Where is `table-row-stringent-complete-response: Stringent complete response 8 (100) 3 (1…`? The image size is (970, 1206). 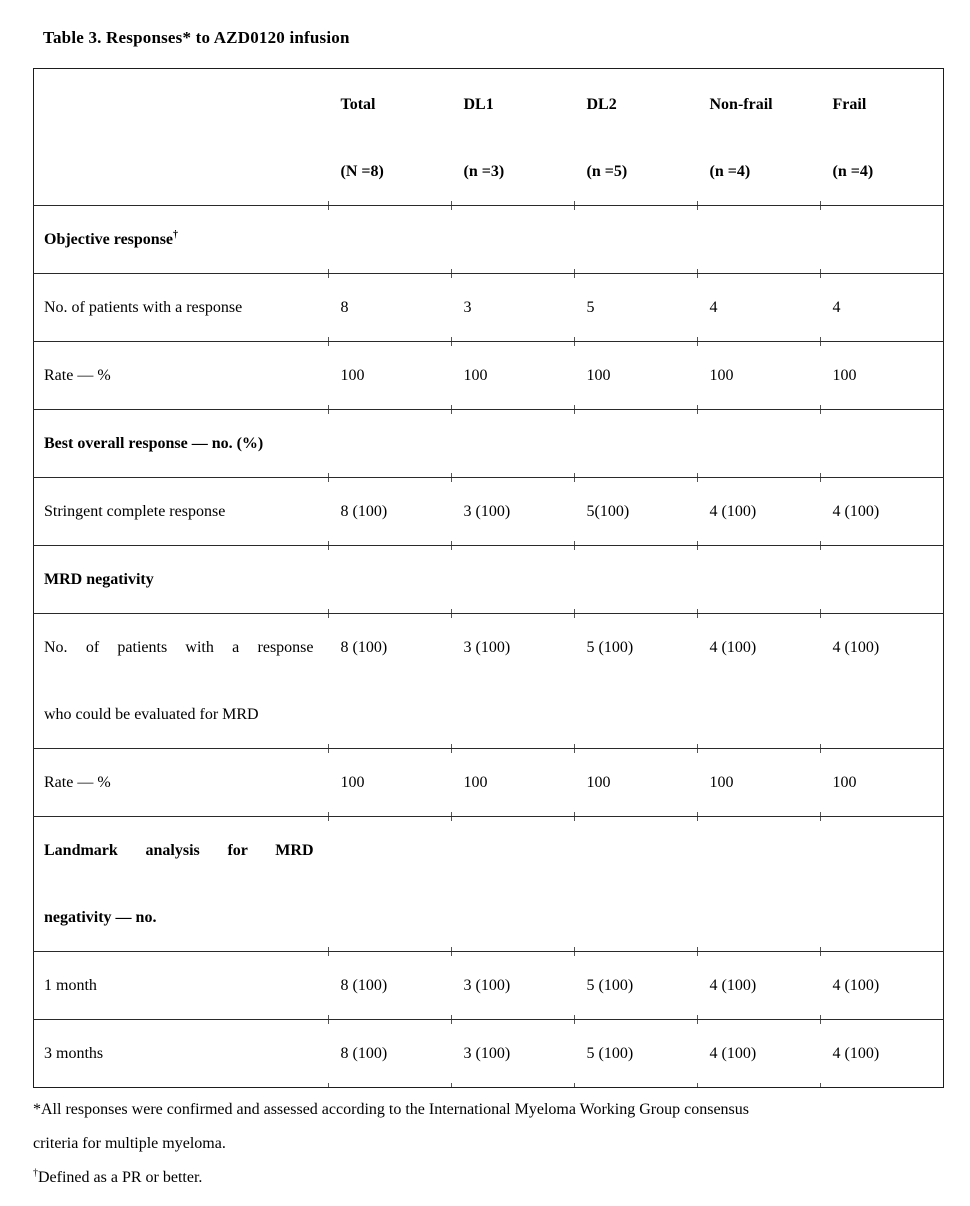
table-row-stringent-complete-response: Stringent complete response 8 (100) 3 (1… is located at coordinates (488, 511).